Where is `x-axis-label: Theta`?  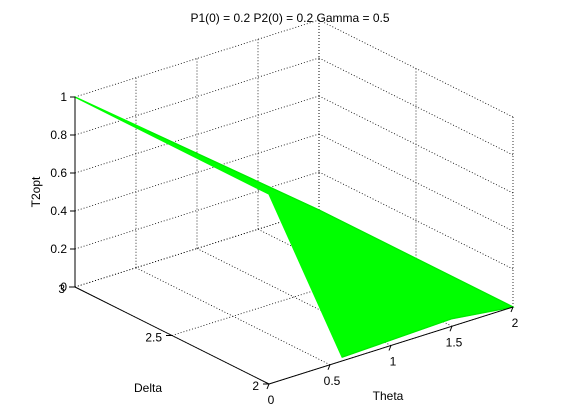 x-axis-label: Theta is located at coordinates (388, 396).